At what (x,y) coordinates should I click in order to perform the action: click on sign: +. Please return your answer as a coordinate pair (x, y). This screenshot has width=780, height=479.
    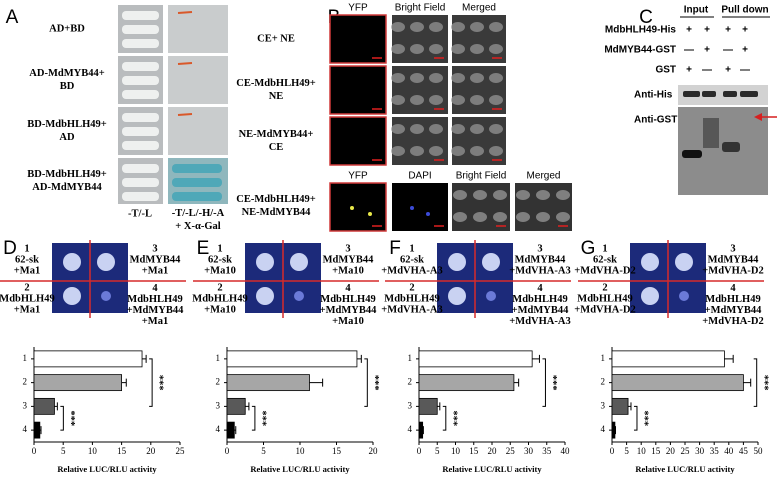
    Looking at the image, I should click on (689, 30).